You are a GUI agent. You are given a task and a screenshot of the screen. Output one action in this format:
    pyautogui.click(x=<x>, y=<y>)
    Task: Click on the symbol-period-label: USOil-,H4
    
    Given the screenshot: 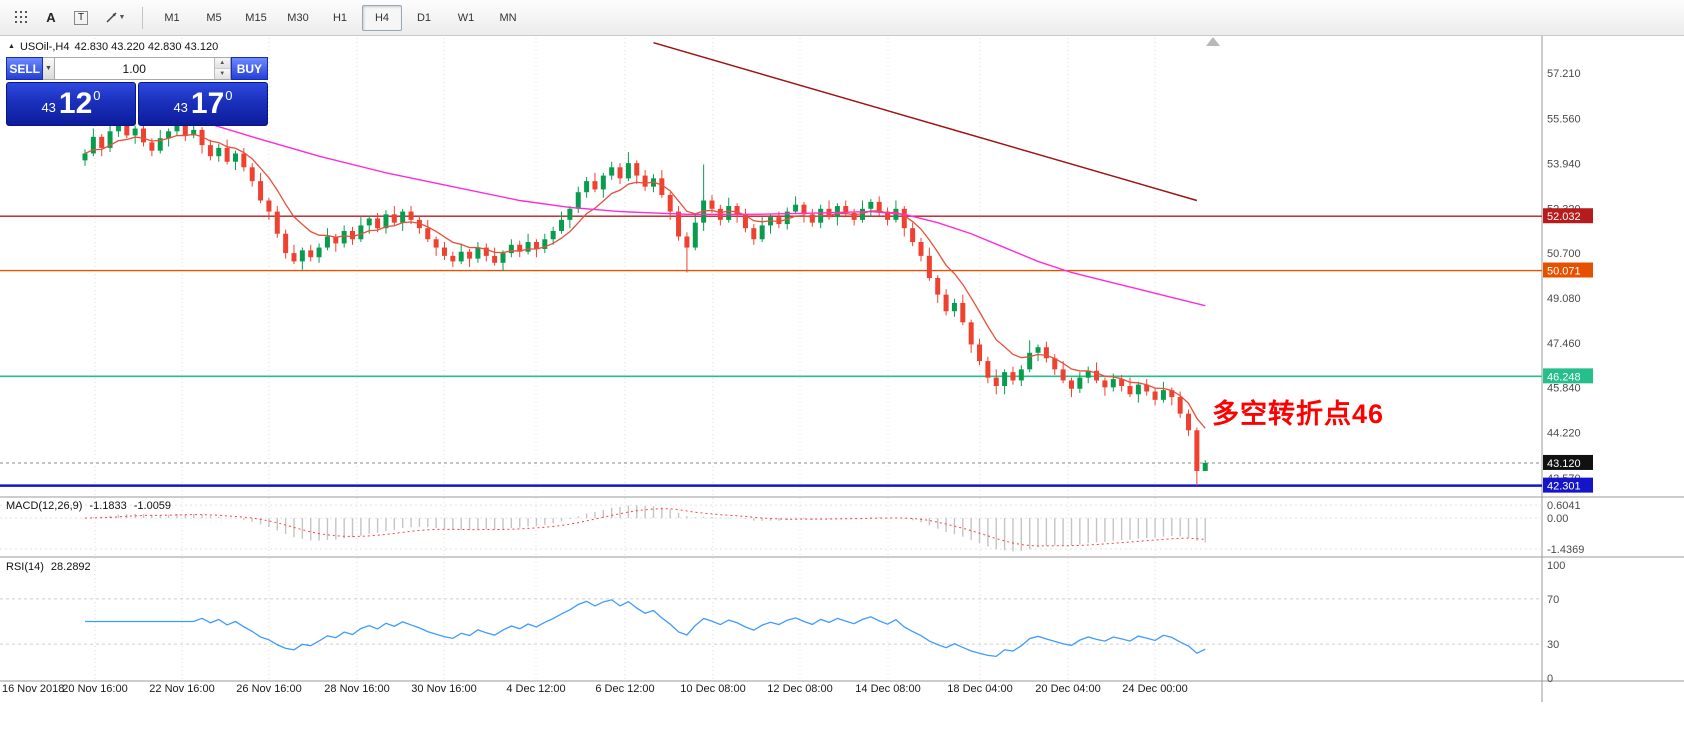 What is the action you would take?
    pyautogui.click(x=44, y=47)
    